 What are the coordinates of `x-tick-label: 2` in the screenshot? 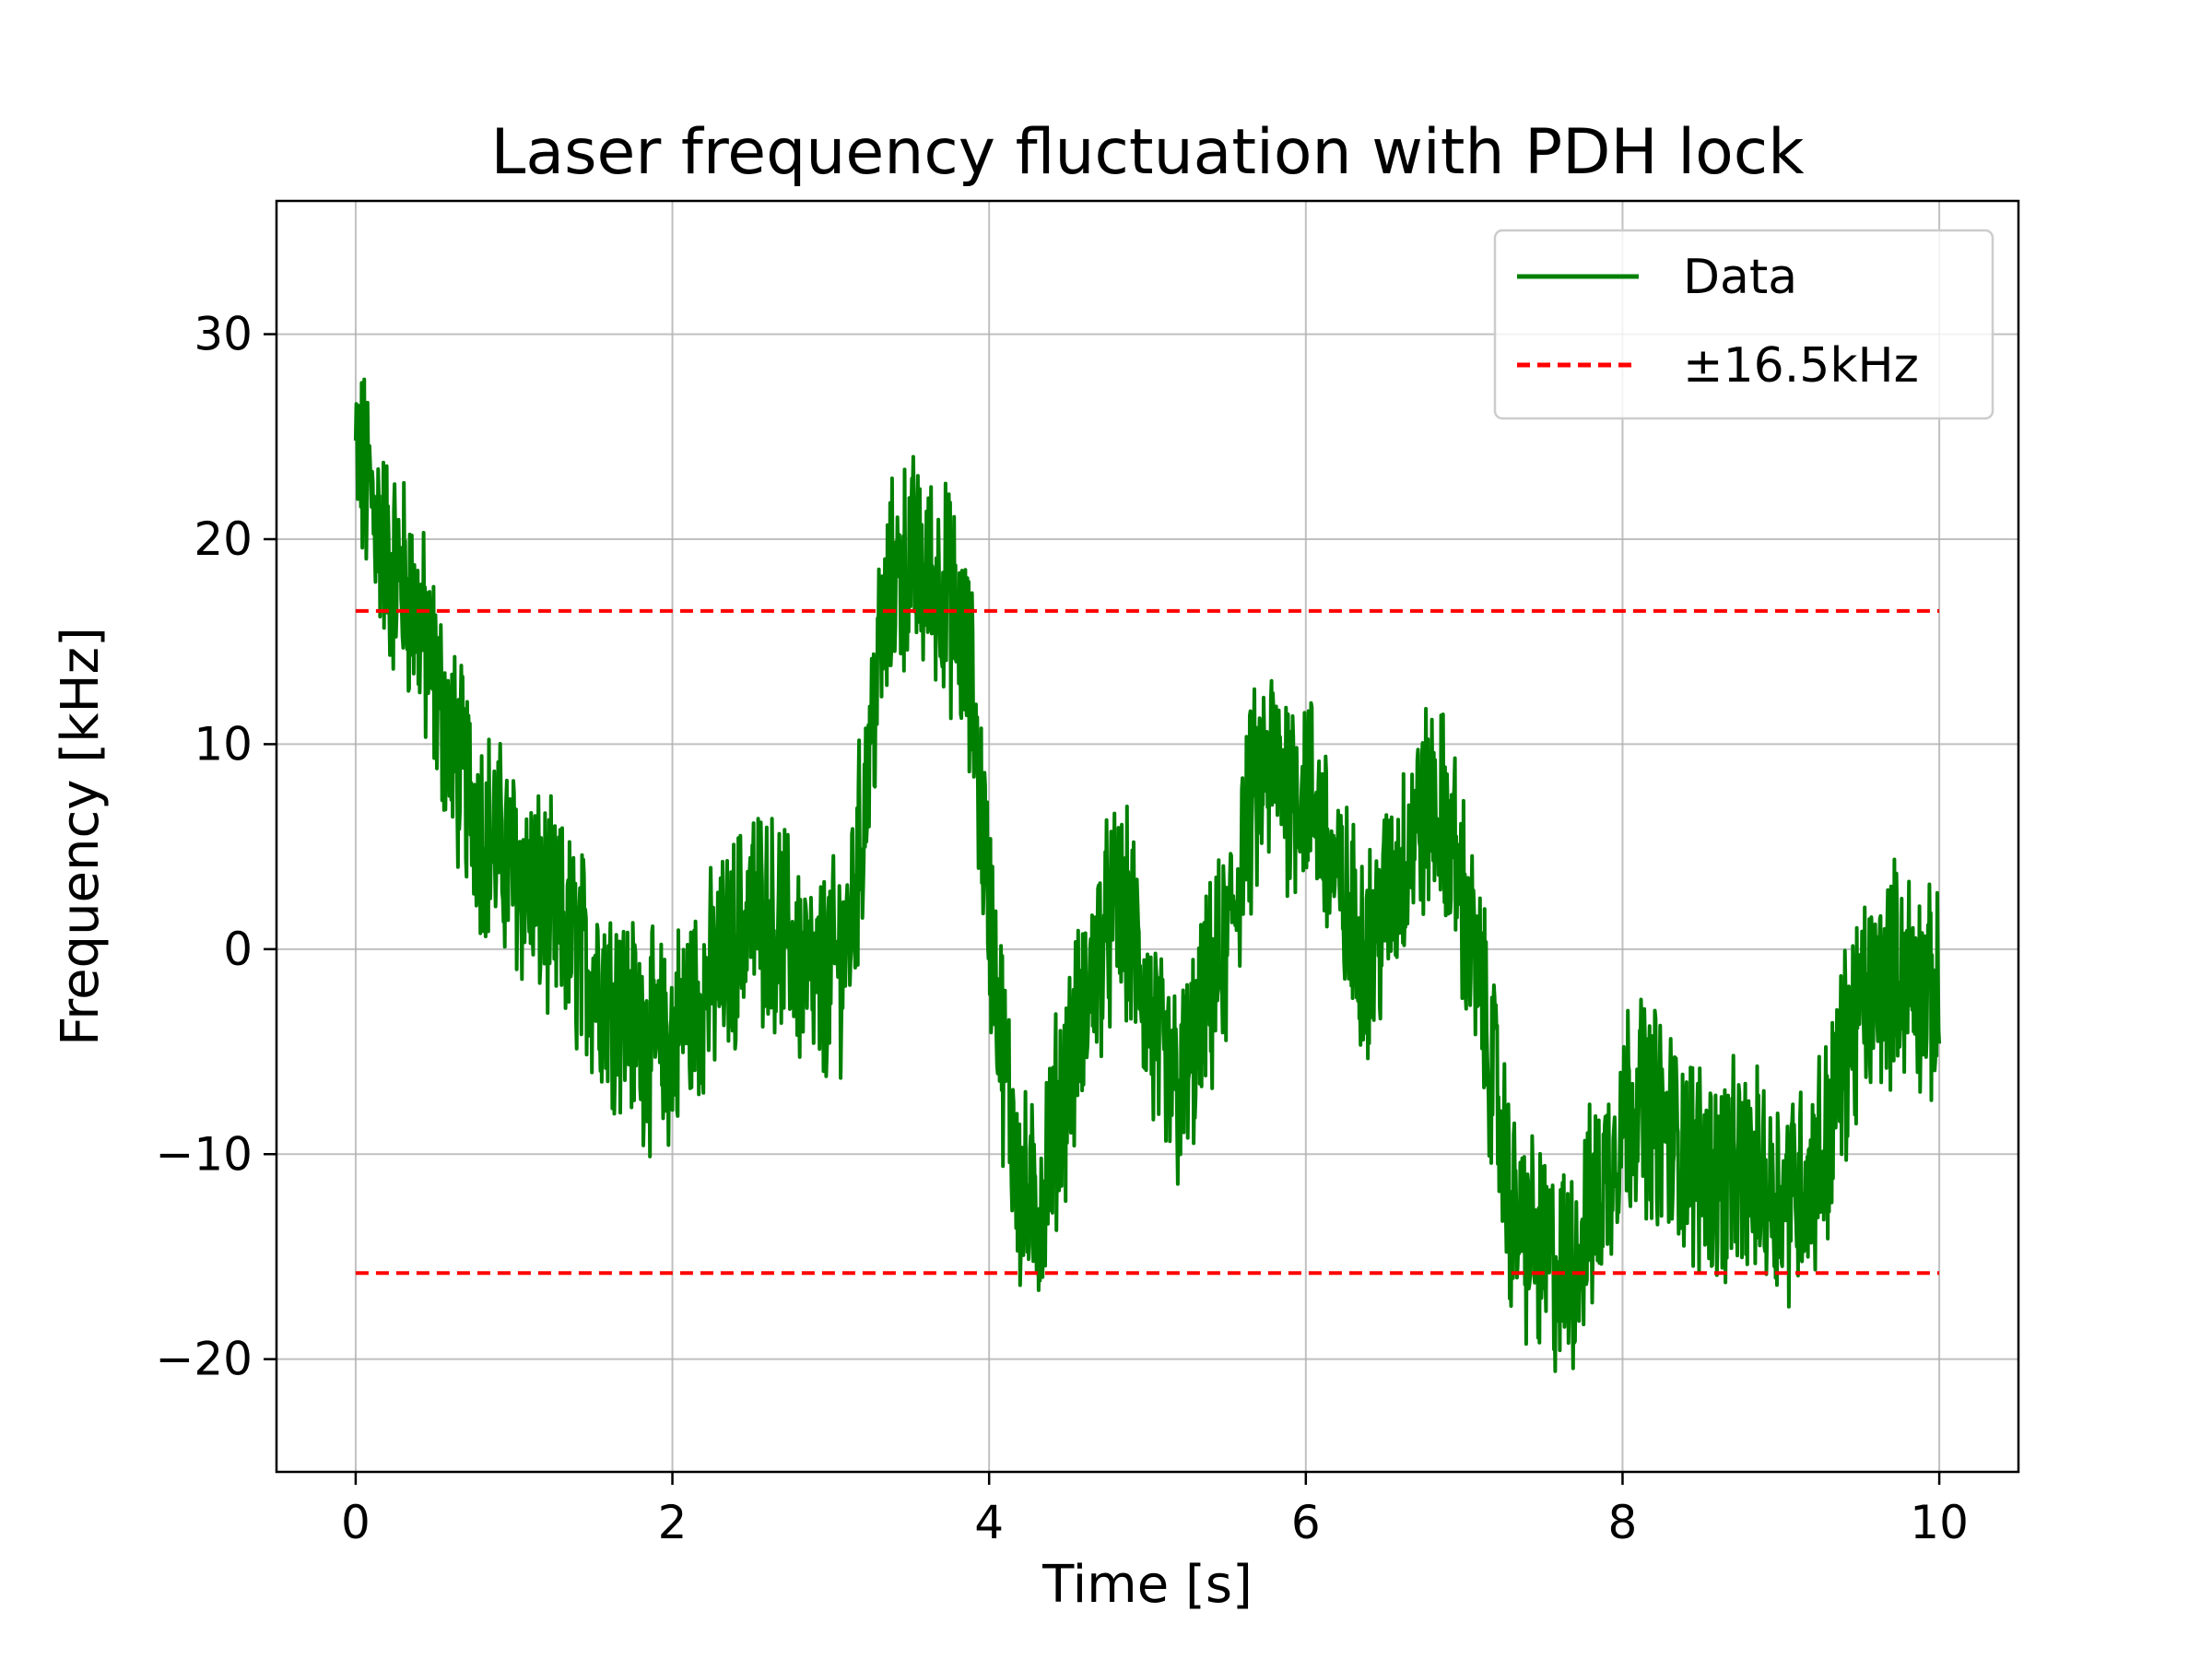 It's located at (673, 1522).